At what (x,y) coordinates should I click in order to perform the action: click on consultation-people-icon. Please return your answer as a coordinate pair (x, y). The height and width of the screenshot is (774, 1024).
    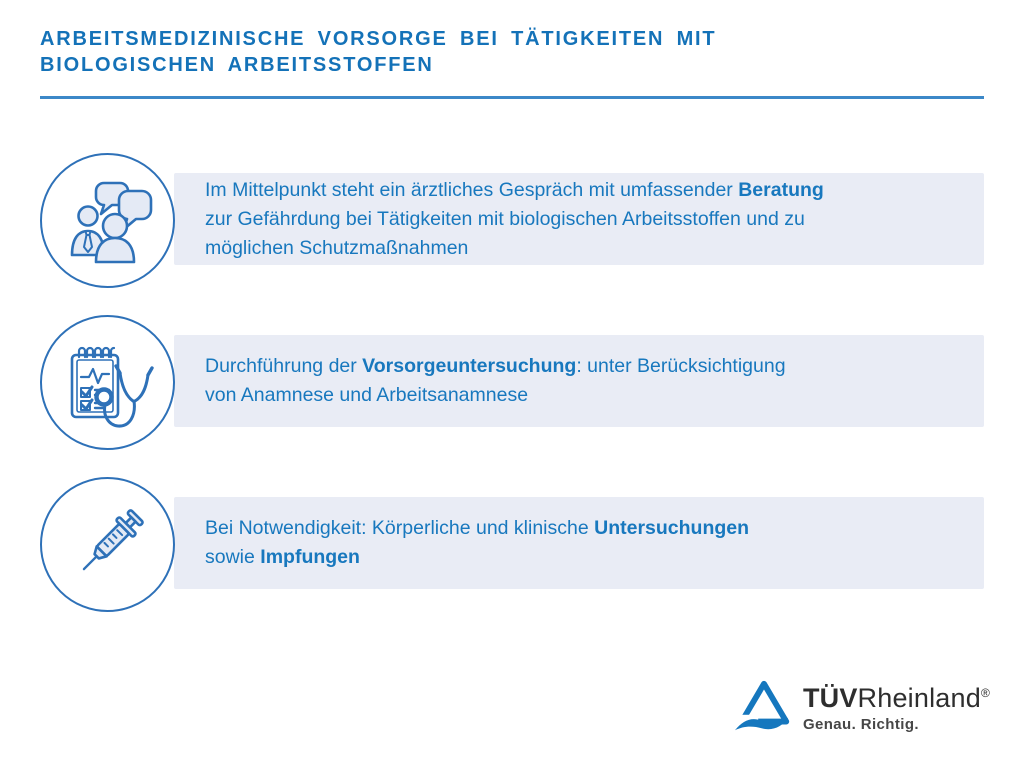
    Looking at the image, I should click on (111, 222).